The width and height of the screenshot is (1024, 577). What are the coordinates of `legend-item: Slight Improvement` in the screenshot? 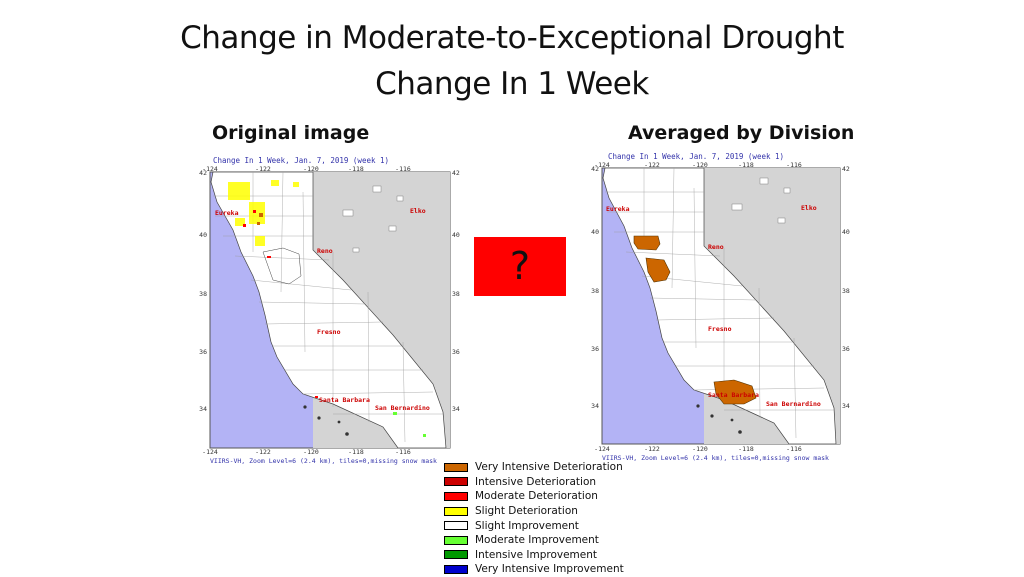 It's located at (534, 525).